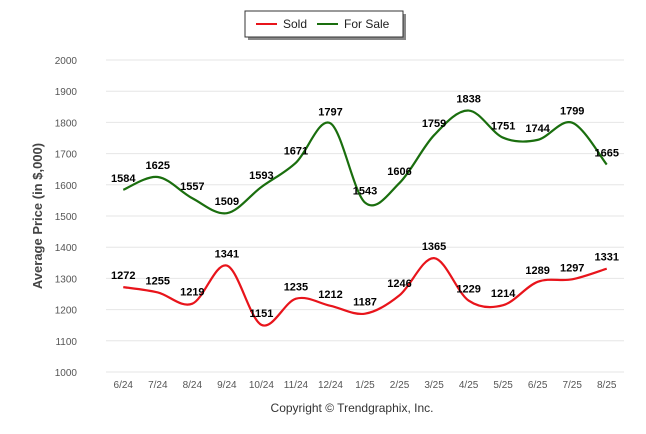 The width and height of the screenshot is (646, 434). I want to click on x-tick-label: 12/24, so click(330, 385).